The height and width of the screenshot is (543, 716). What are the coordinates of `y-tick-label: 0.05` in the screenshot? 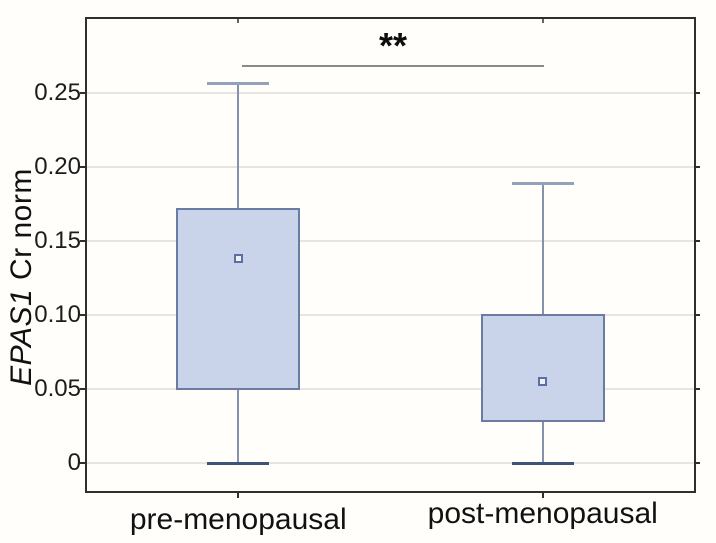 It's located at (57, 388).